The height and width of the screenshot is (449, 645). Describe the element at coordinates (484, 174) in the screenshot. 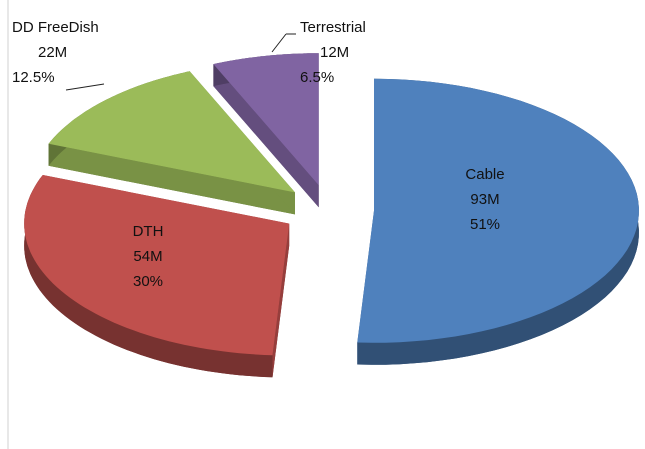

I see `data-label: Cable` at that location.